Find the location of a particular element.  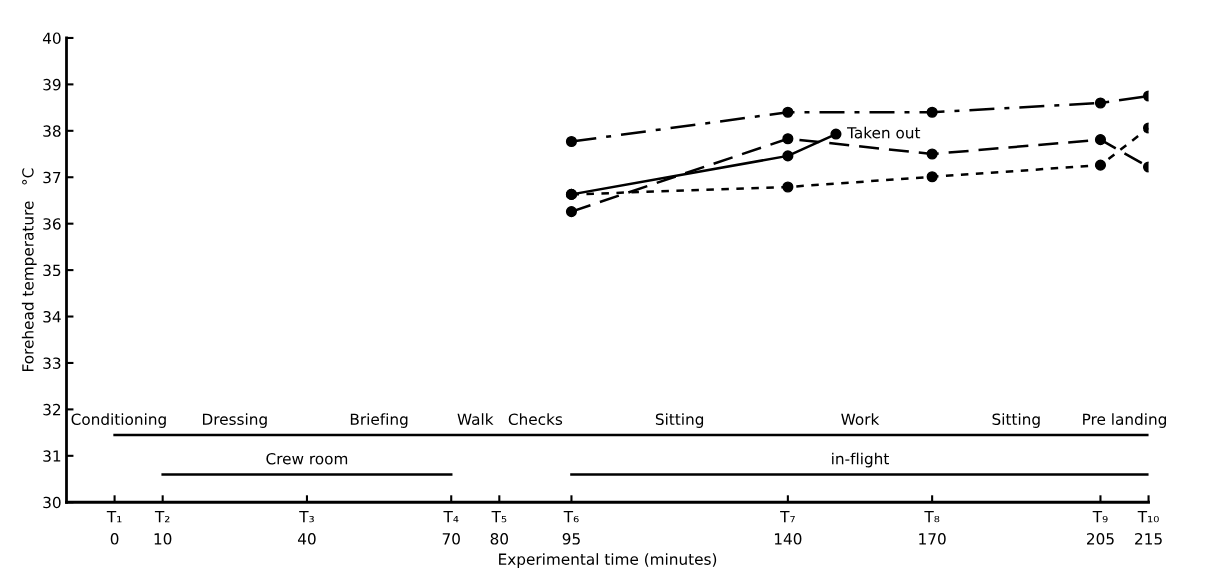

text: T₁₀ is located at coordinates (1148, 517).